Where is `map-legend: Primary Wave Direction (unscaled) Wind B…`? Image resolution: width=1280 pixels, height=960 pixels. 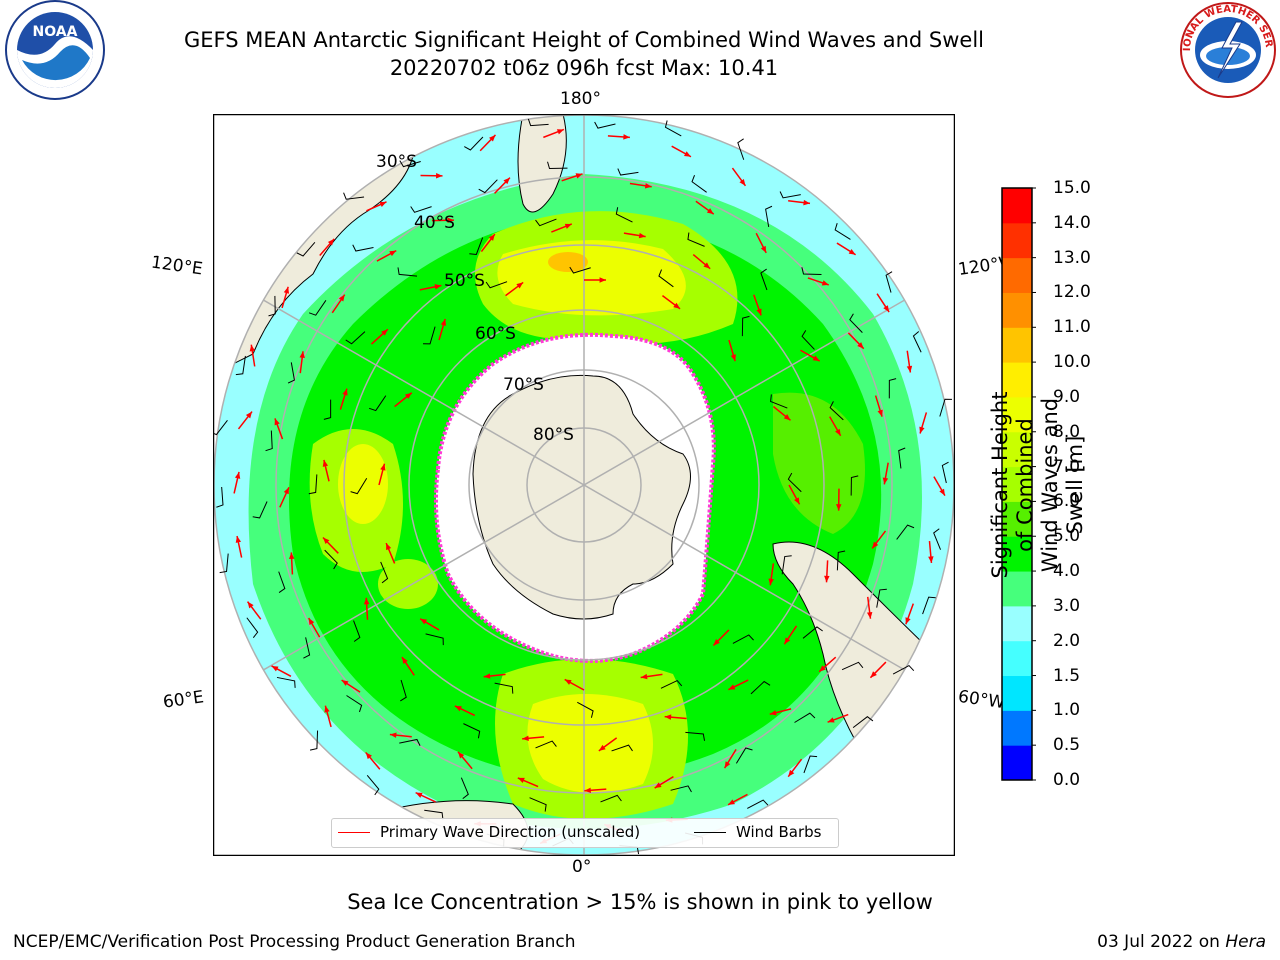
map-legend: Primary Wave Direction (unscaled) Wind B… is located at coordinates (585, 833).